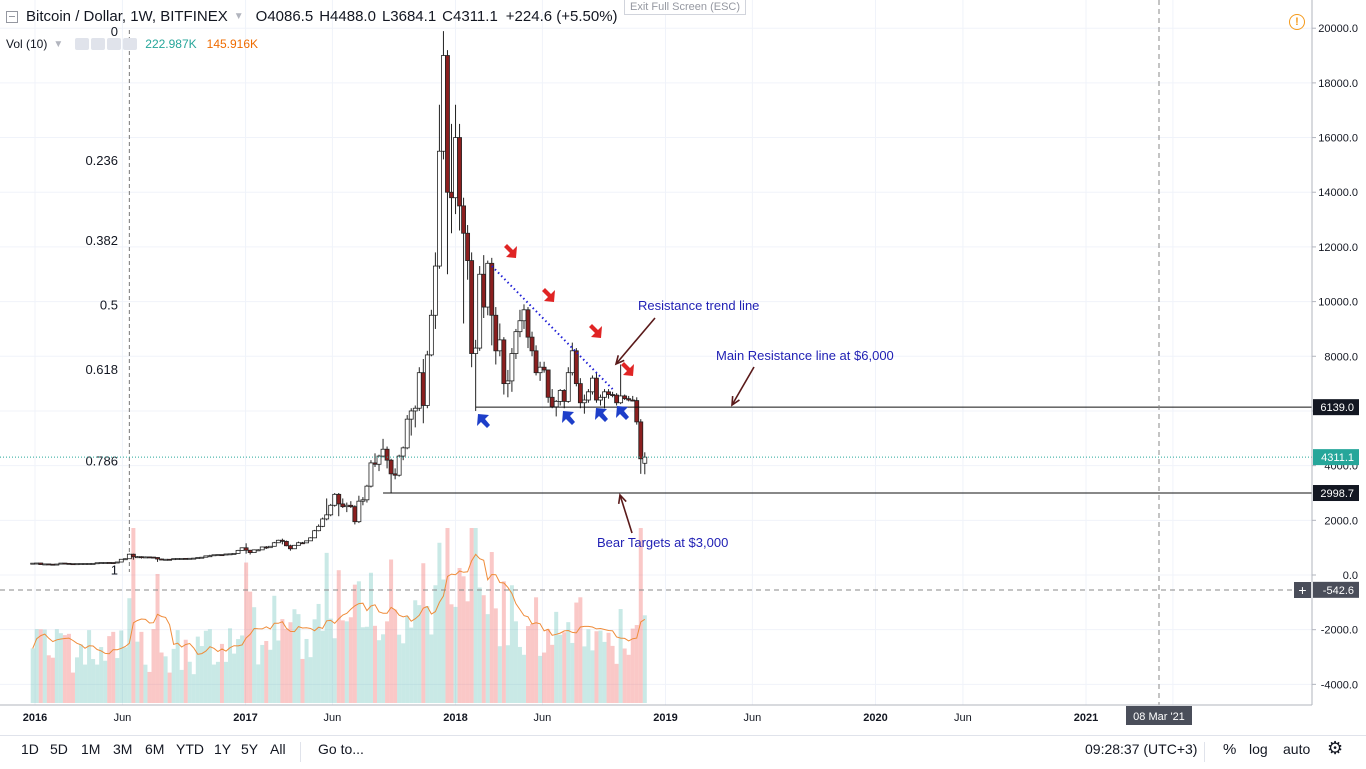 Image resolution: width=1366 pixels, height=769 pixels. I want to click on range-ytd: YTD, so click(190, 749).